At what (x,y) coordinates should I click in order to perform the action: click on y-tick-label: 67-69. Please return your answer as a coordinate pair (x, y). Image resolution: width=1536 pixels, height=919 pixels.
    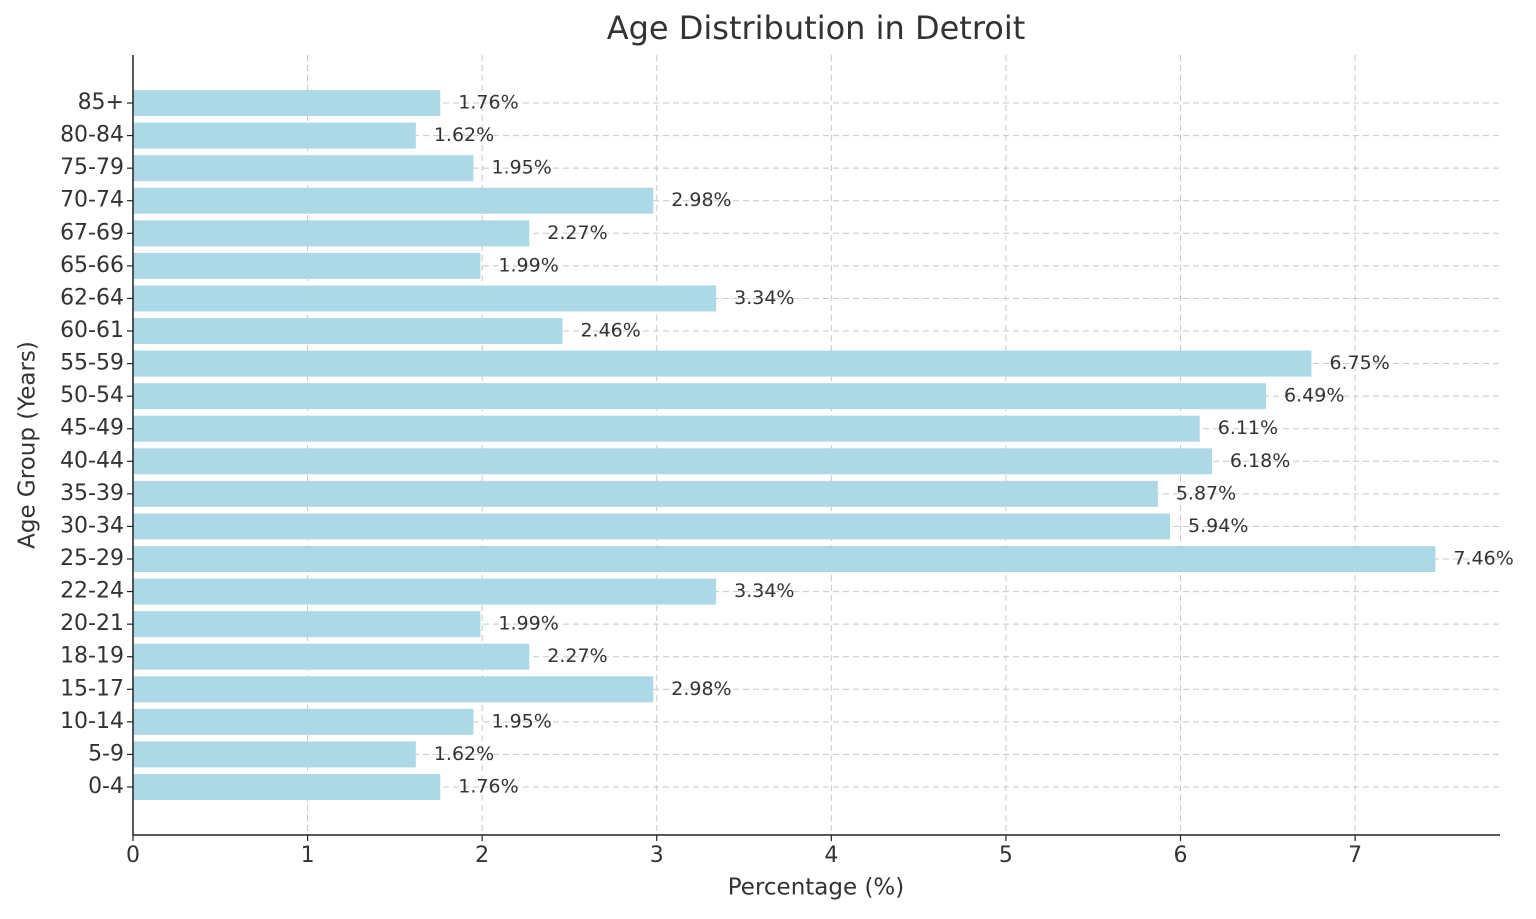
    Looking at the image, I should click on (92, 232).